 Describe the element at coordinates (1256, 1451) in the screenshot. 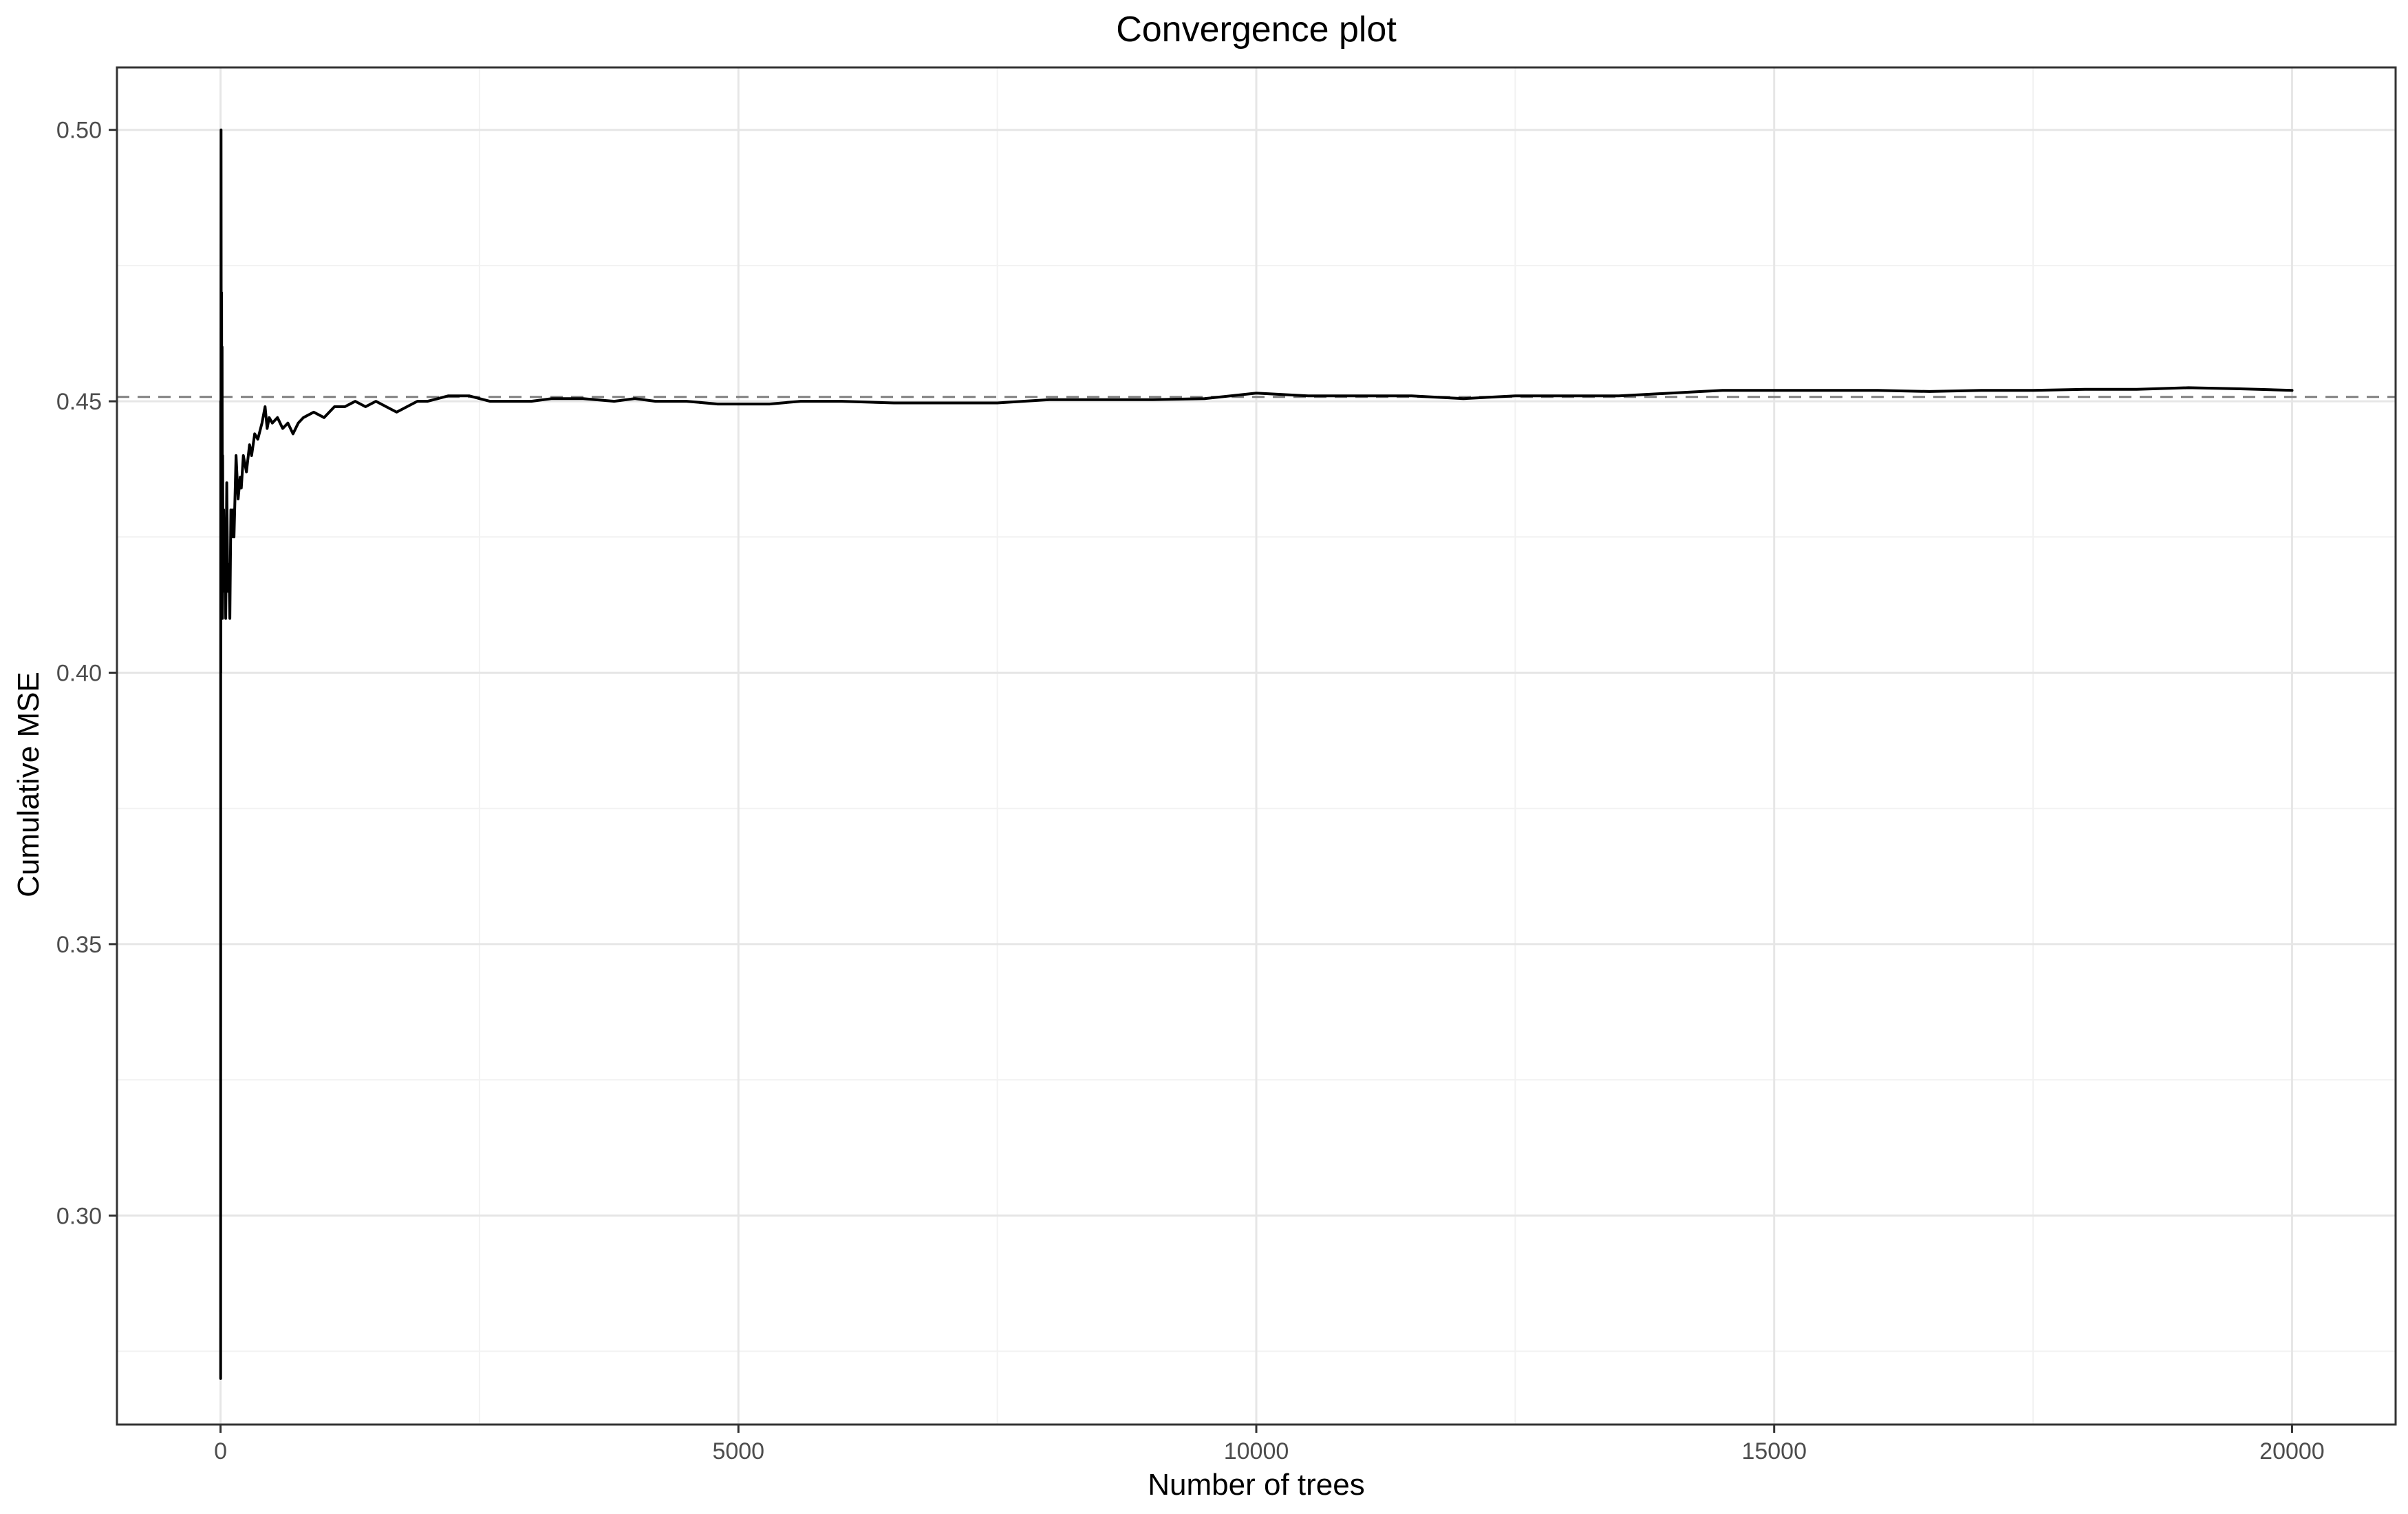

I see `x-tick-label: 10000` at that location.